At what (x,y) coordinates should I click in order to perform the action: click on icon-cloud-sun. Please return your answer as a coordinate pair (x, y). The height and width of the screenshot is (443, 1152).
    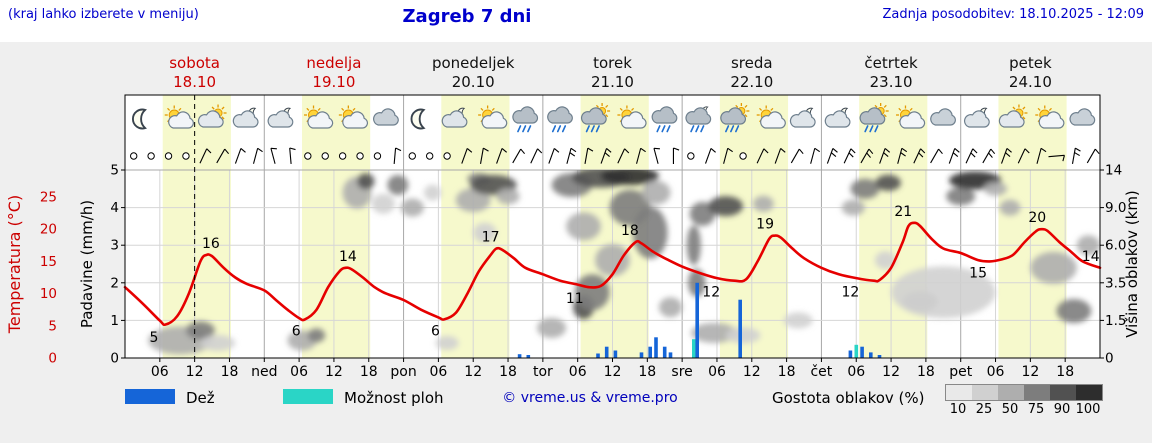
    Looking at the image, I should click on (212, 116).